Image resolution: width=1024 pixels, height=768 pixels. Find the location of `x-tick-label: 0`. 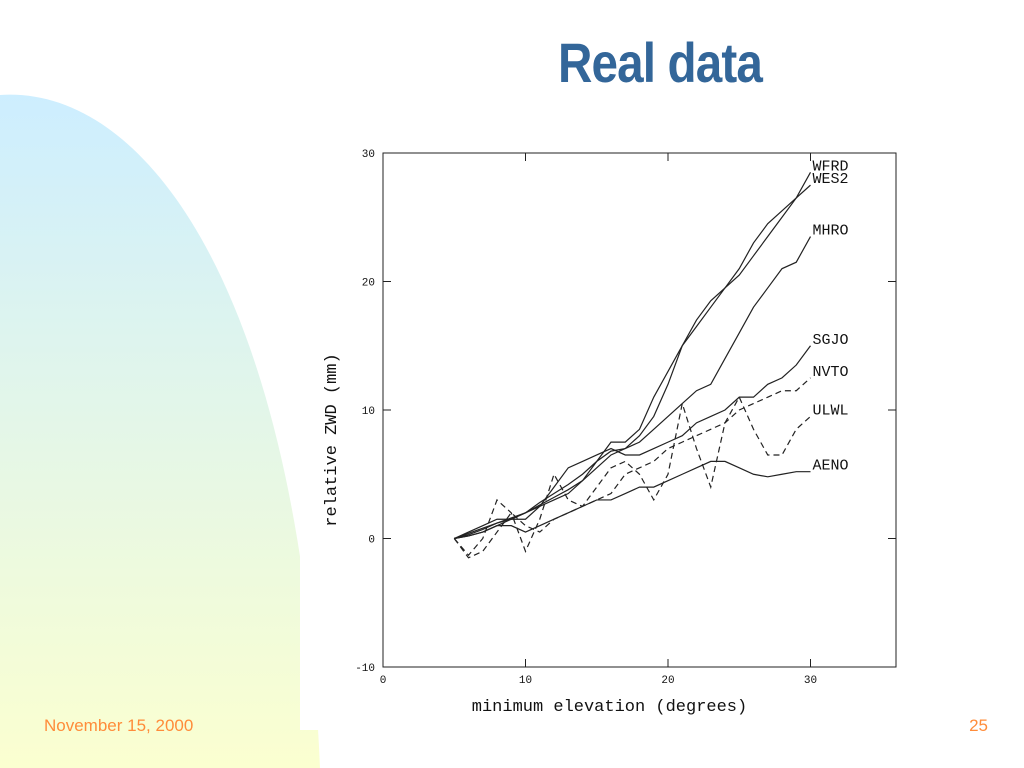

x-tick-label: 0 is located at coordinates (383, 681).